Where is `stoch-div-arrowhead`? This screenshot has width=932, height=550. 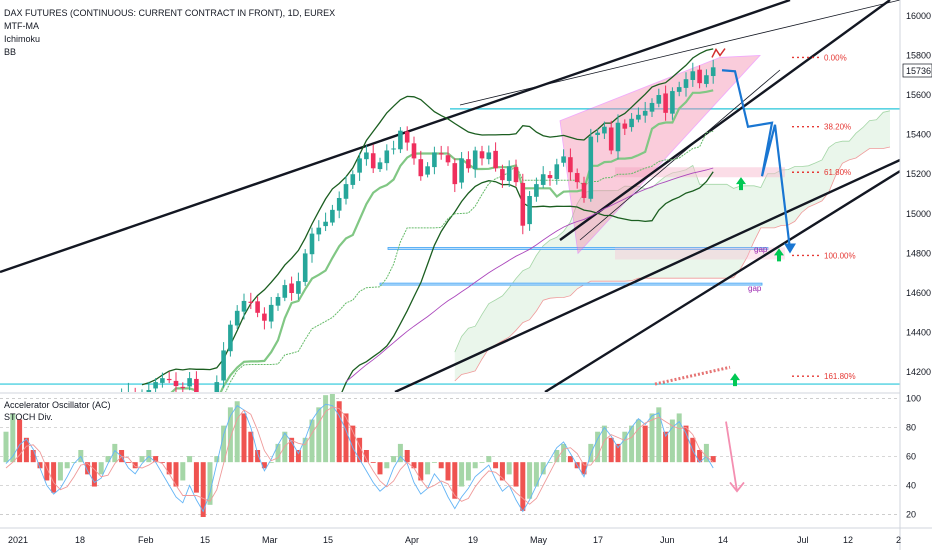
stoch-div-arrowhead is located at coordinates (737, 487).